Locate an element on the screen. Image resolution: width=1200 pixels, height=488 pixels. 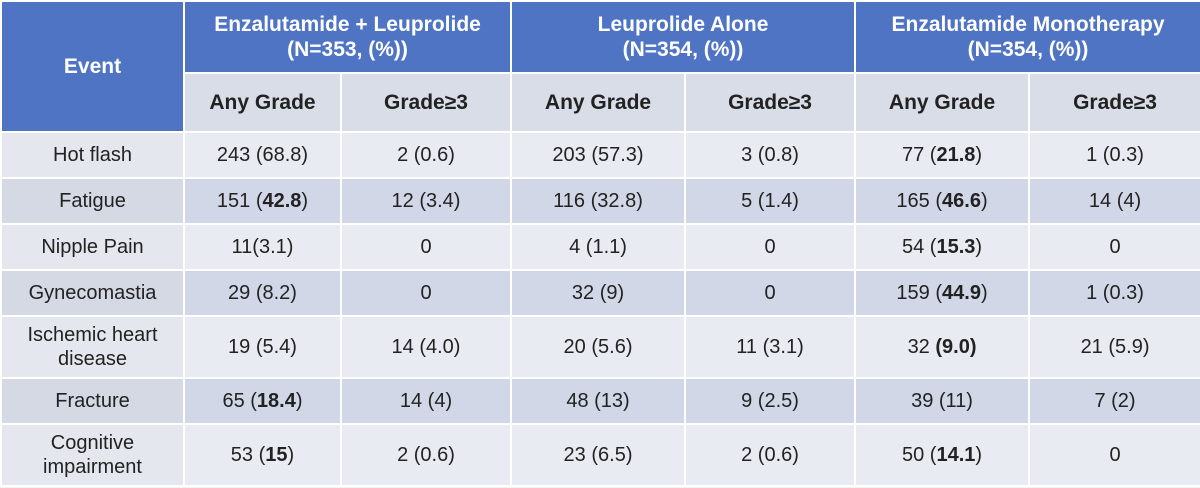
table-cell: 151 (42.8) is located at coordinates (262, 201).